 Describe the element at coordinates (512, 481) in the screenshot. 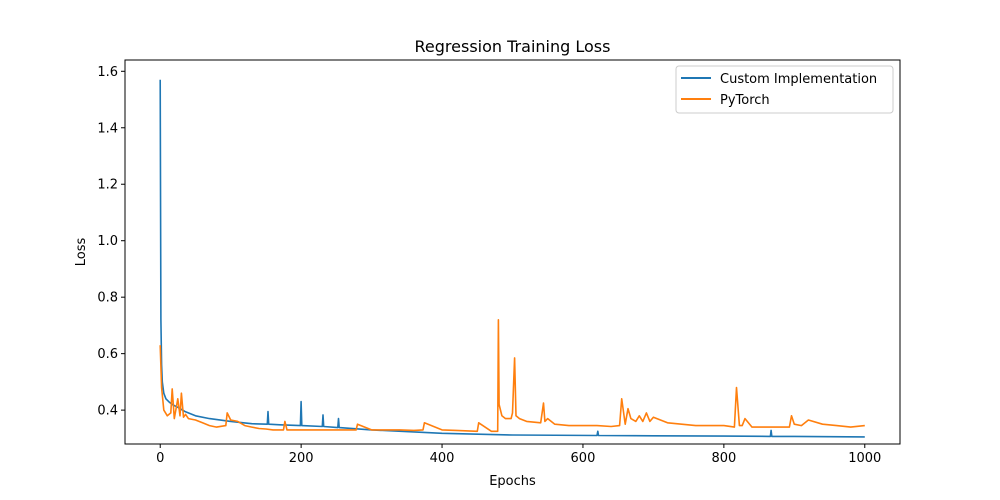

I see `x-axis-title: Epochs` at that location.